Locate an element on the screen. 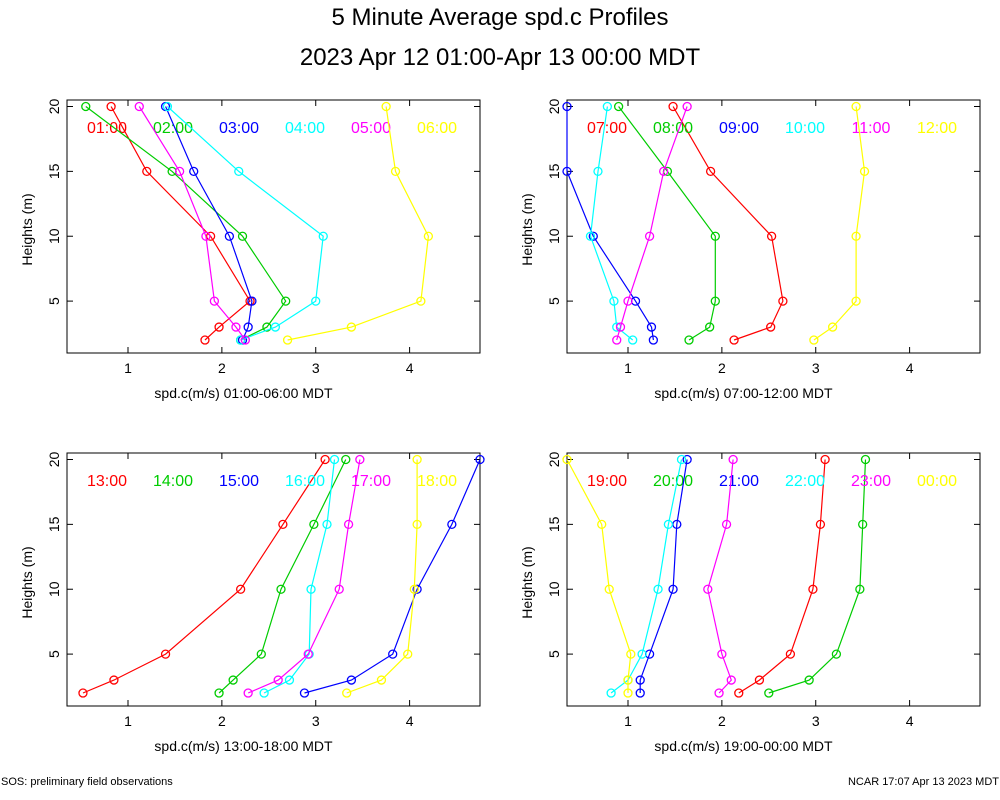  legend-entry: 23:00 is located at coordinates (871, 481).